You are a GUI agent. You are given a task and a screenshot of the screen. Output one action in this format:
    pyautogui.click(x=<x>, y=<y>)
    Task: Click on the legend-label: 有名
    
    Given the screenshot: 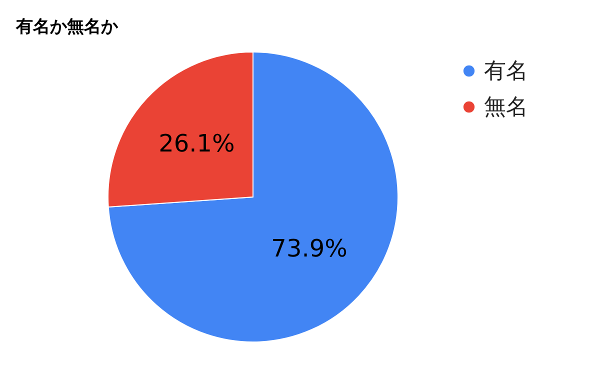 What is the action you would take?
    pyautogui.click(x=506, y=71)
    